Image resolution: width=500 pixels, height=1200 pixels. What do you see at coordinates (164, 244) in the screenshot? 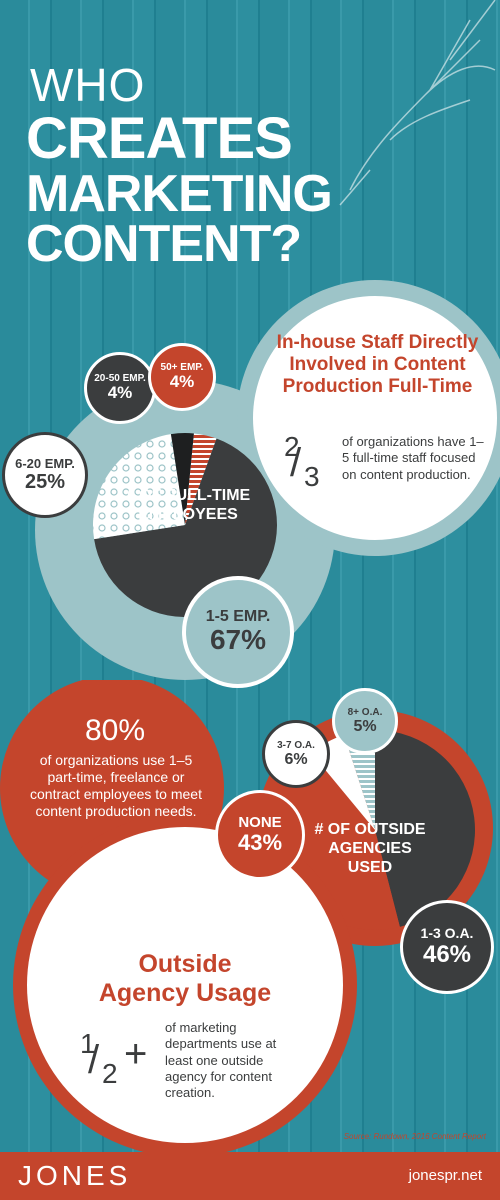
I see `title-line-4: CONTENT?` at bounding box center [164, 244].